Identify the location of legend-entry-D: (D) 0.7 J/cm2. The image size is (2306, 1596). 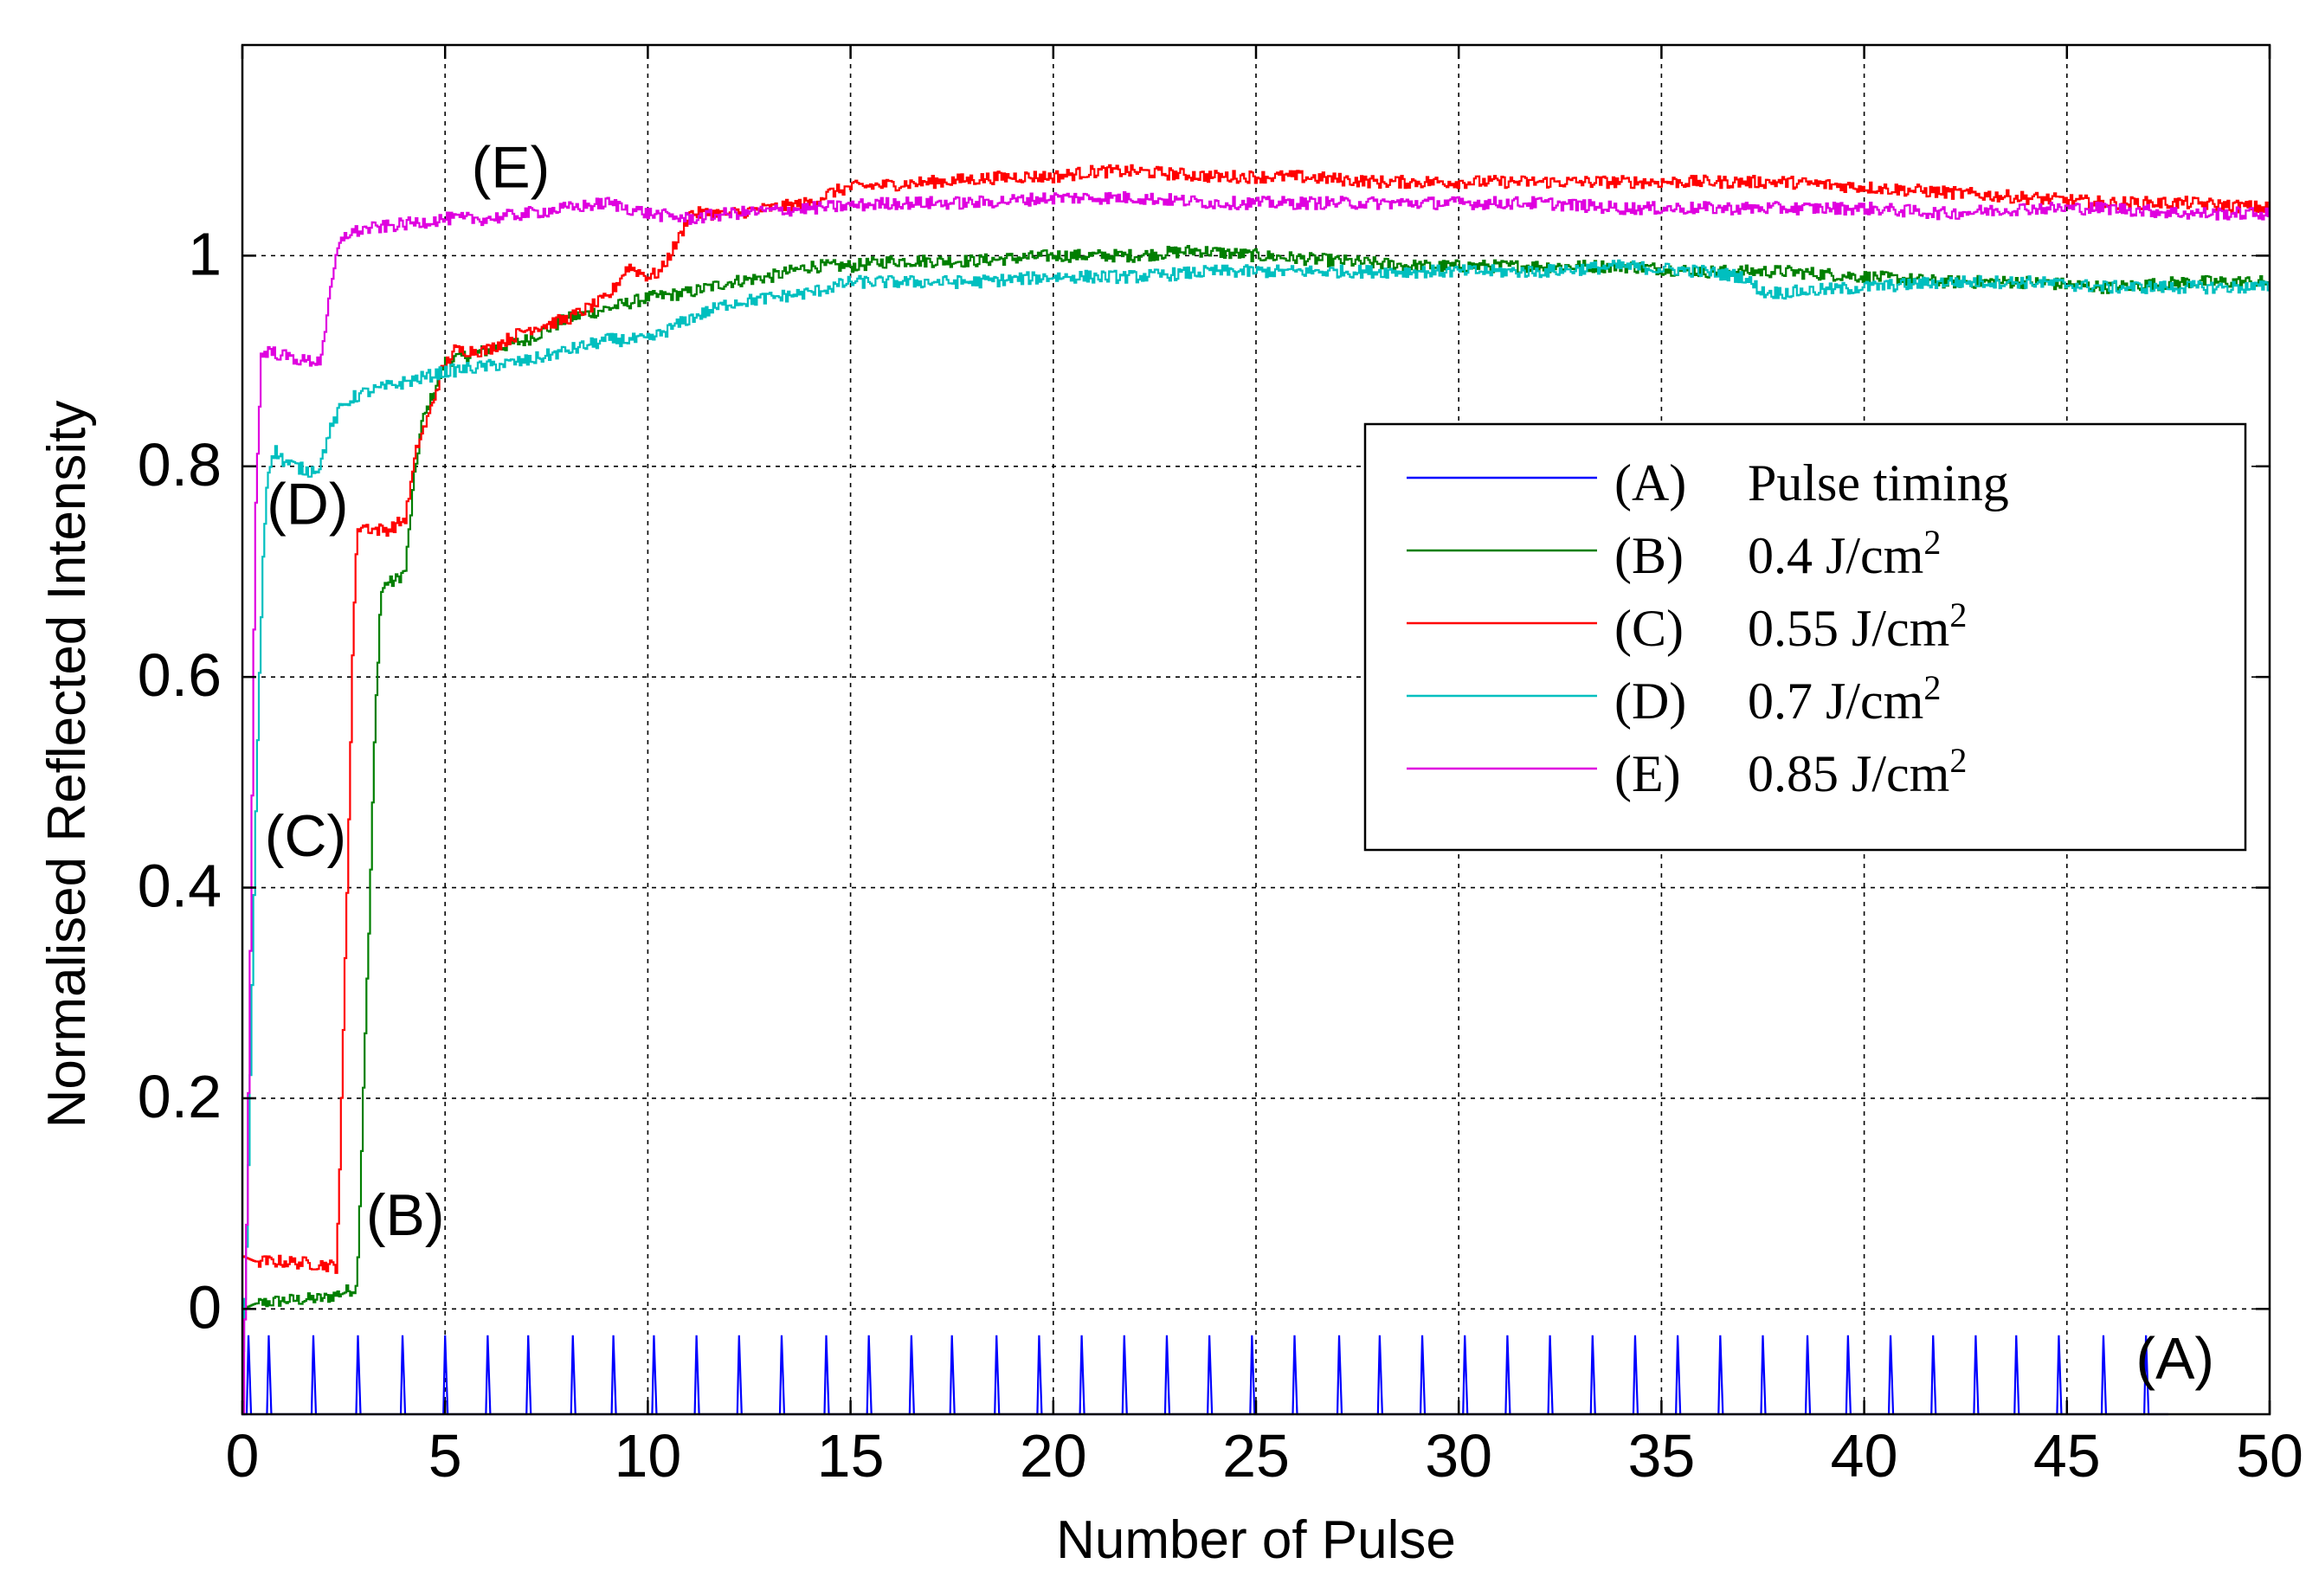
(1674, 699).